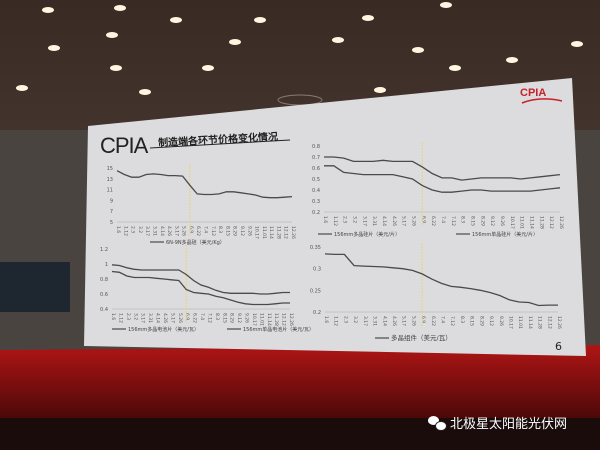 The width and height of the screenshot is (600, 450). Describe the element at coordinates (315, 248) in the screenshot. I see `y-tick-label: 0.35` at that location.